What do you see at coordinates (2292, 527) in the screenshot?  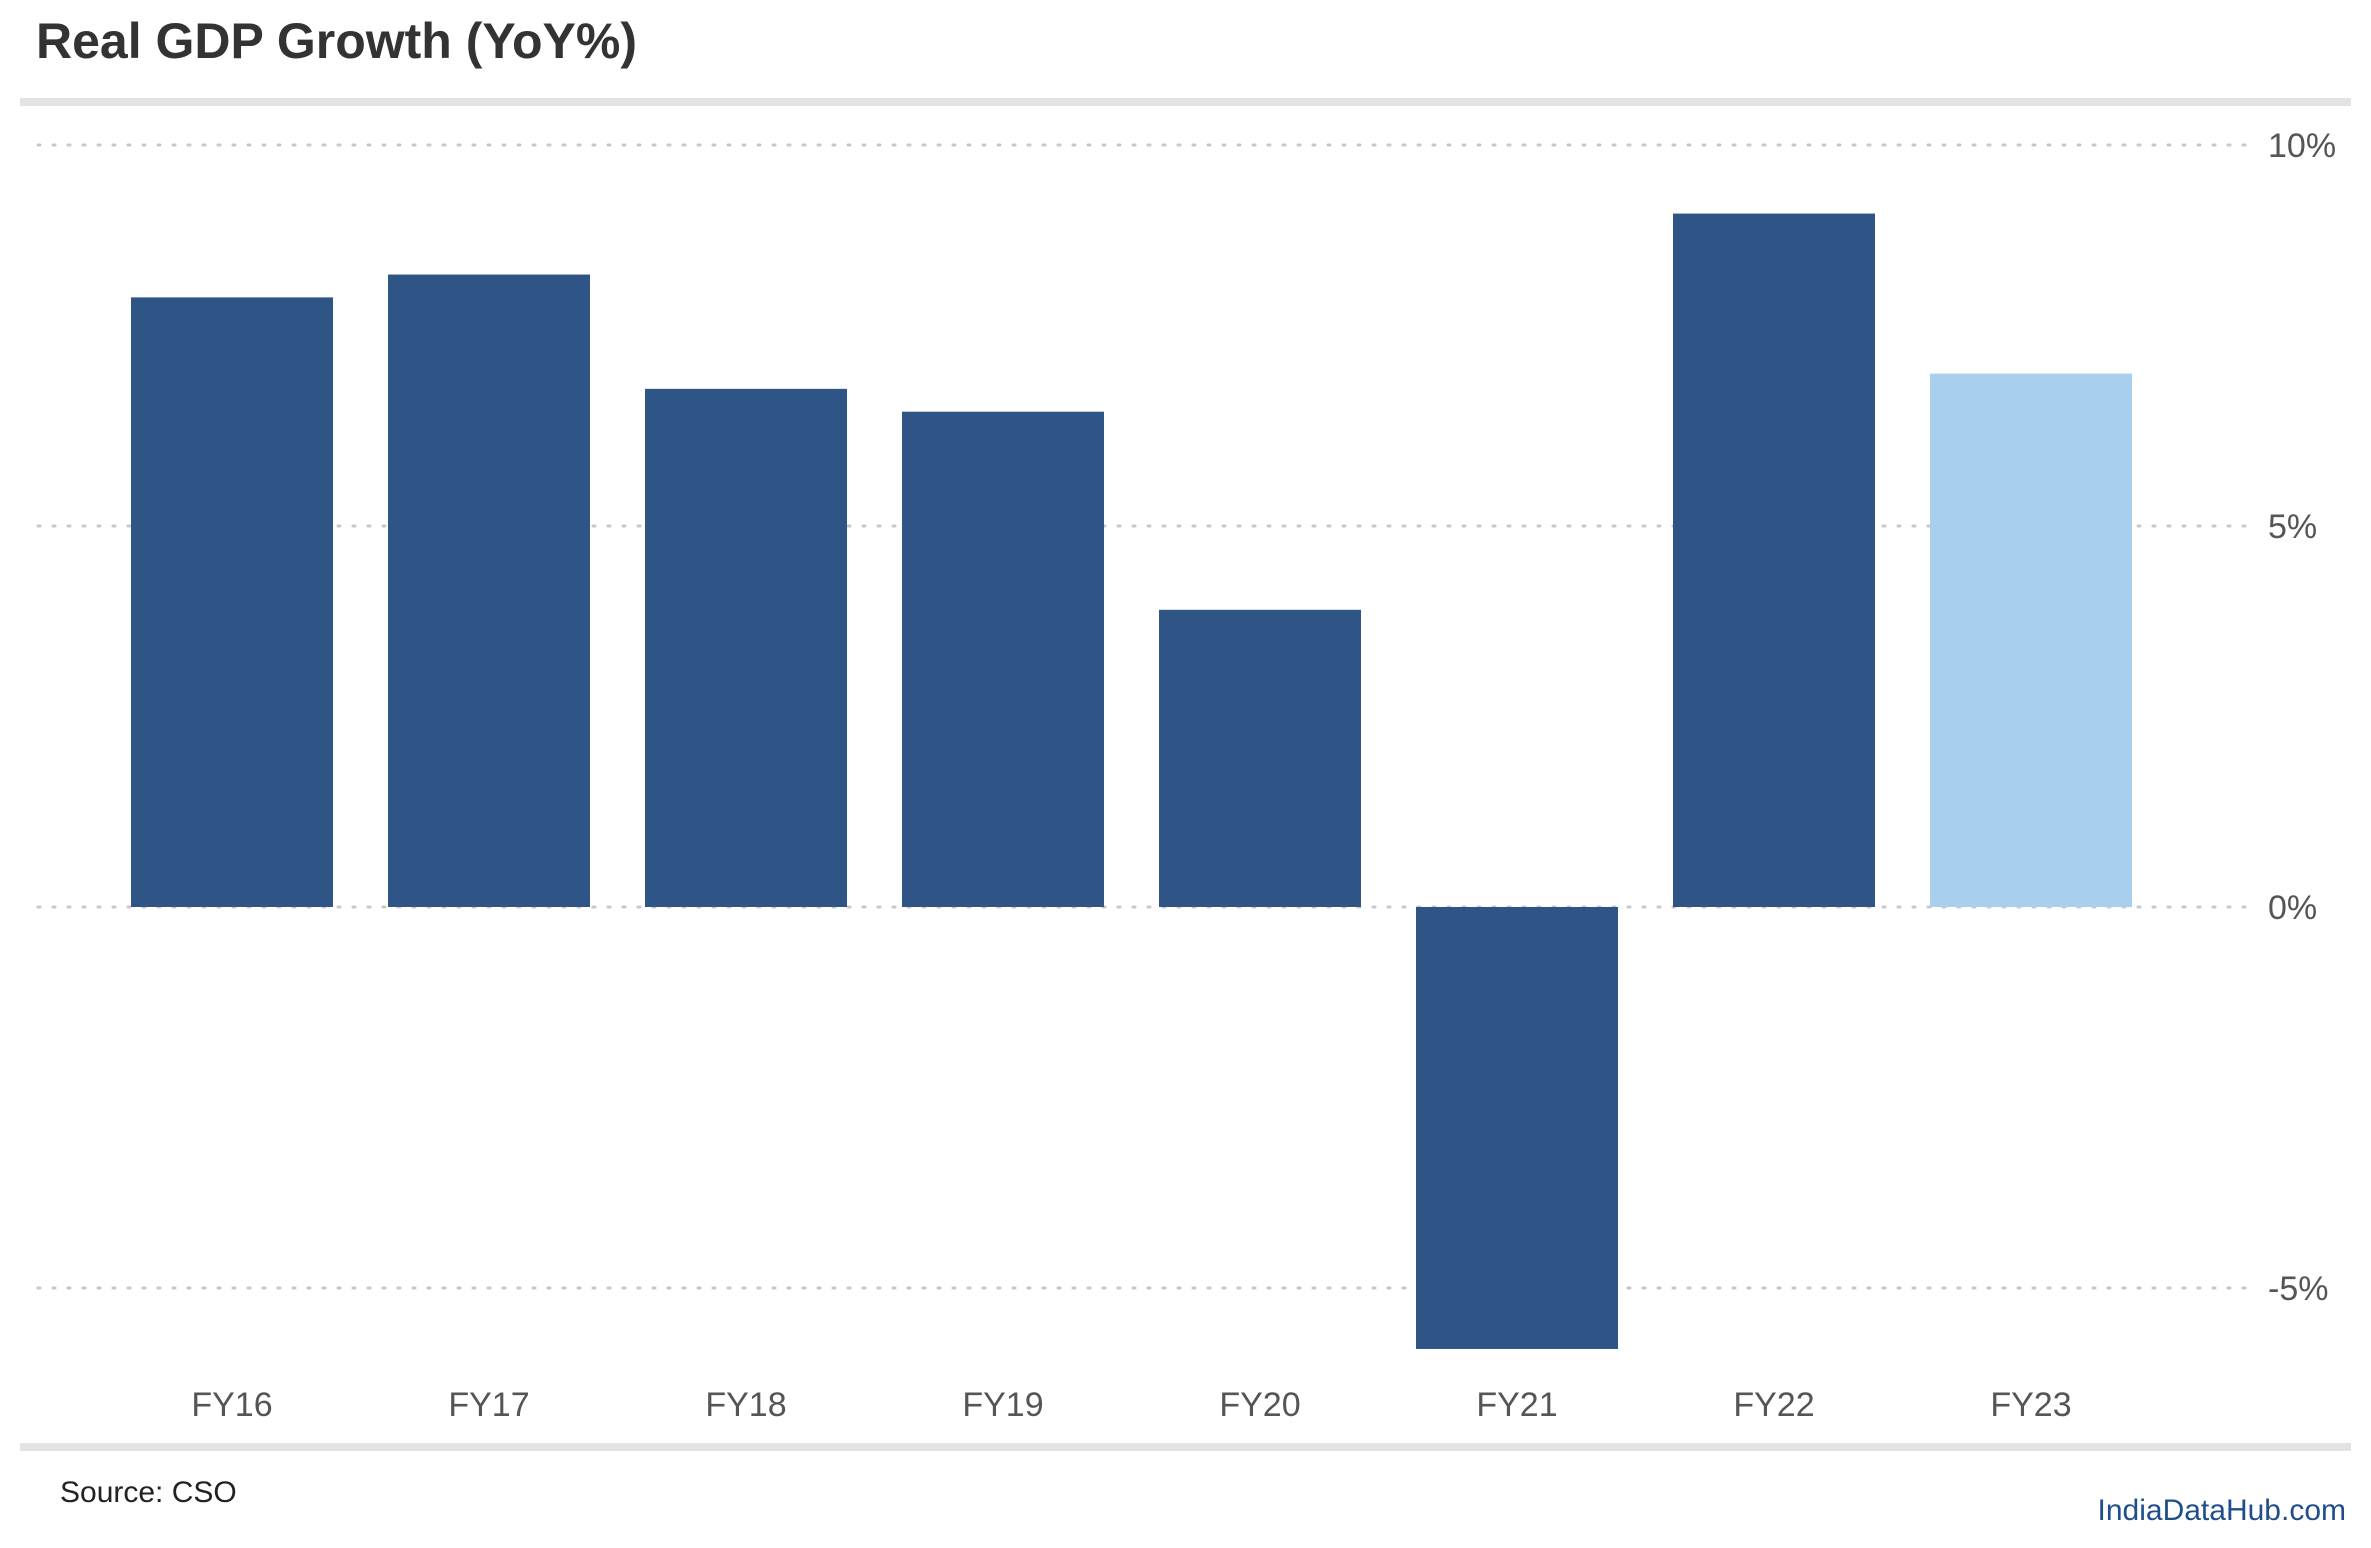 I see `y-tick-label: 5%` at bounding box center [2292, 527].